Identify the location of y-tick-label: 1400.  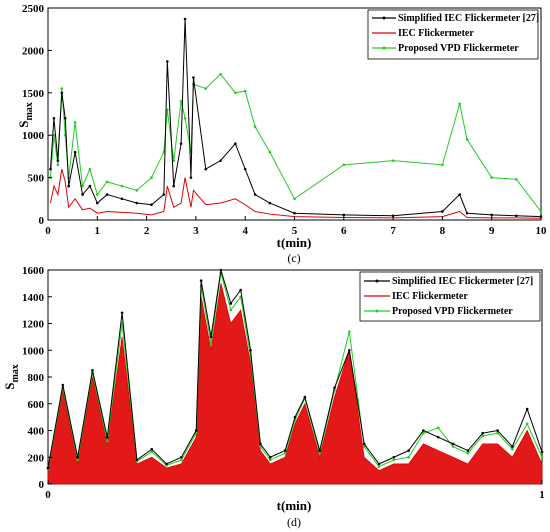
(33, 298).